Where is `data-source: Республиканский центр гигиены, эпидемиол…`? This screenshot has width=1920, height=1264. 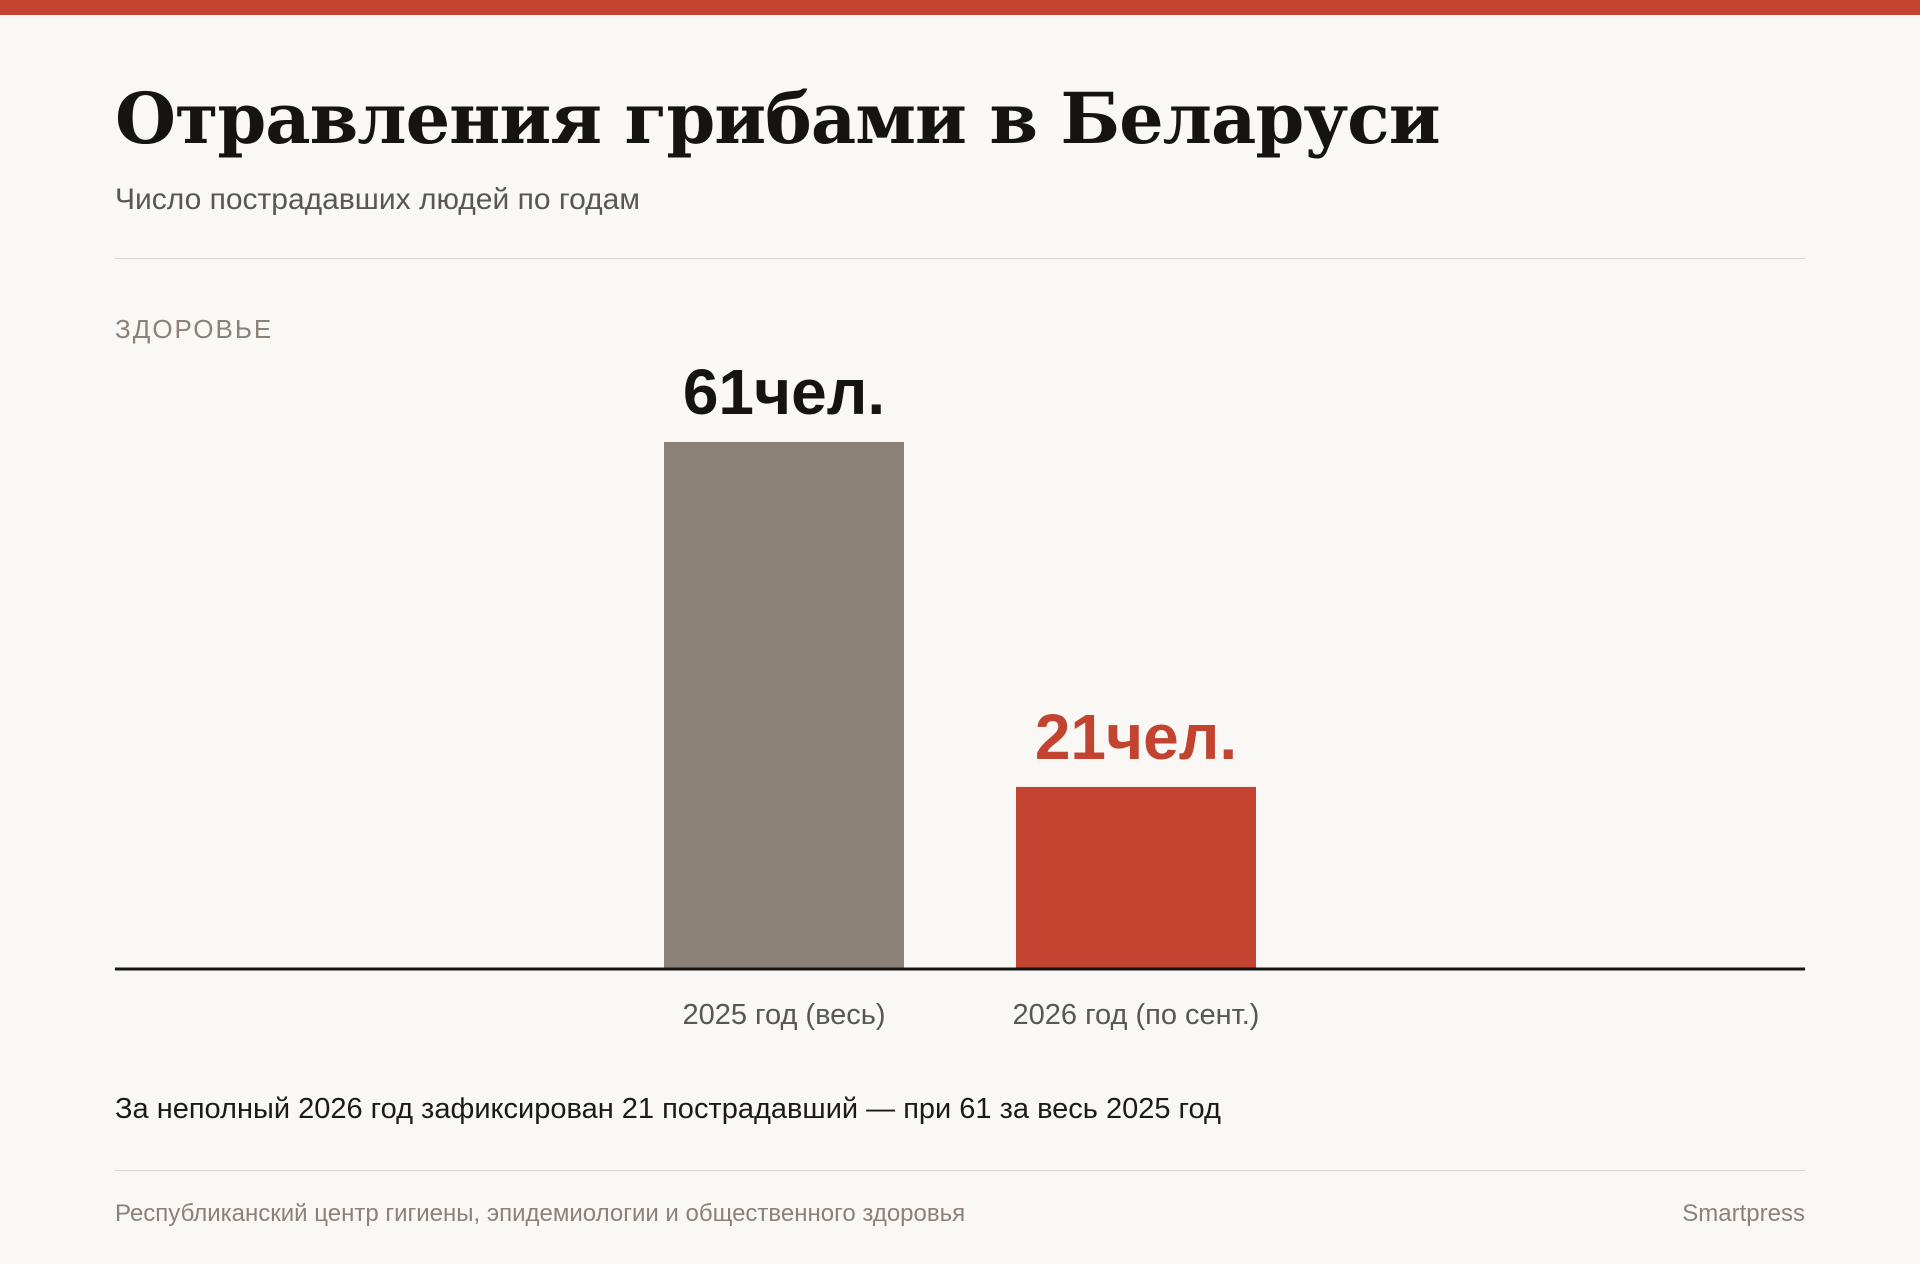 data-source: Республиканский центр гигиены, эпидемиол… is located at coordinates (540, 1213).